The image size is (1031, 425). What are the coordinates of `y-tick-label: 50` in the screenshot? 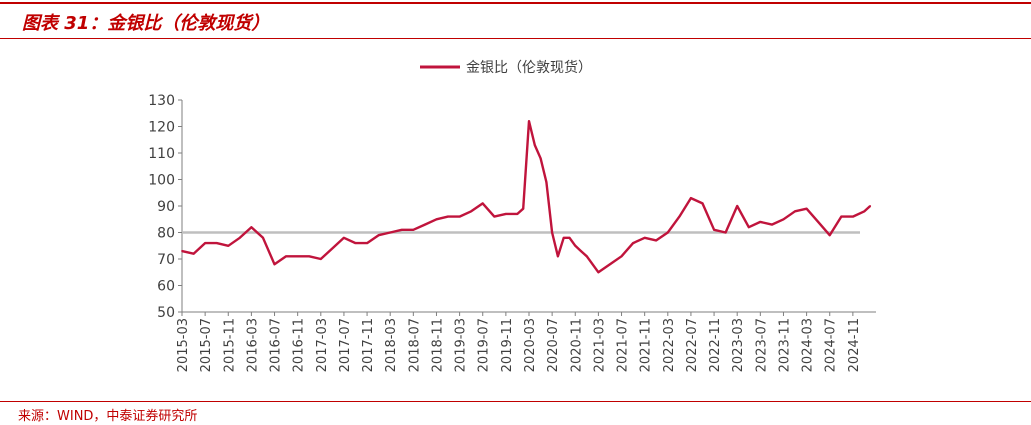 It's located at (166, 313).